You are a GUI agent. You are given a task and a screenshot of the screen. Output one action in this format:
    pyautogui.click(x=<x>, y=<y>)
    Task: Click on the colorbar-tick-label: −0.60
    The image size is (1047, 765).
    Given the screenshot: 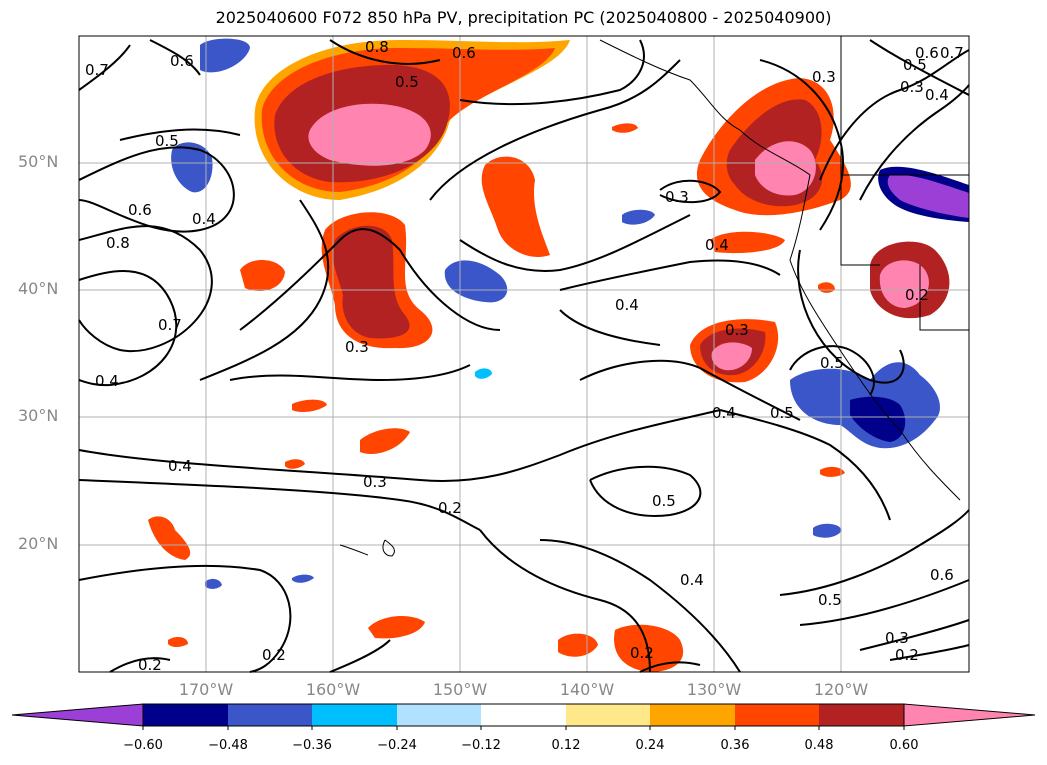 What is the action you would take?
    pyautogui.click(x=143, y=745)
    